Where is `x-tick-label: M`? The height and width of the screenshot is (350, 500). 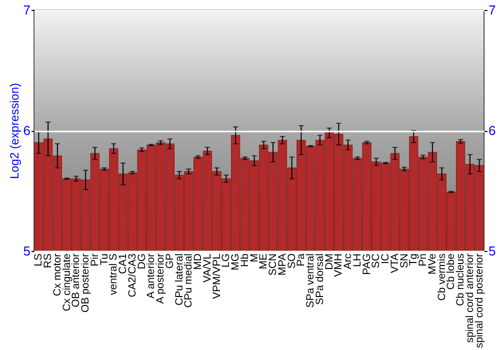 x-tick-label: M is located at coordinates (254, 258).